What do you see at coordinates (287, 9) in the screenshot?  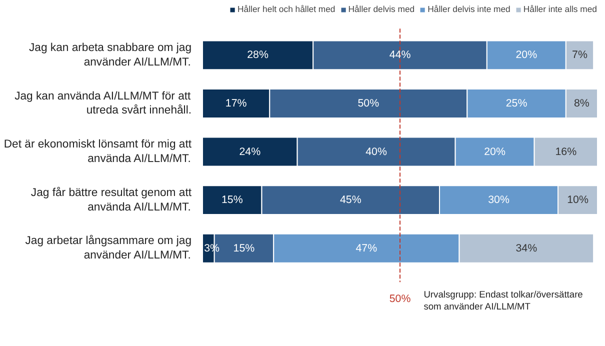 I see `legend-label: Håller helt och hållet med` at bounding box center [287, 9].